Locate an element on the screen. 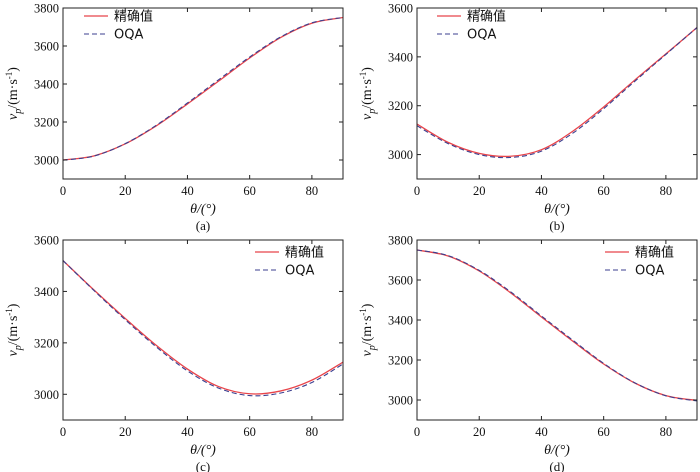 The width and height of the screenshot is (700, 472). panel-caption: (b) is located at coordinates (556, 225).